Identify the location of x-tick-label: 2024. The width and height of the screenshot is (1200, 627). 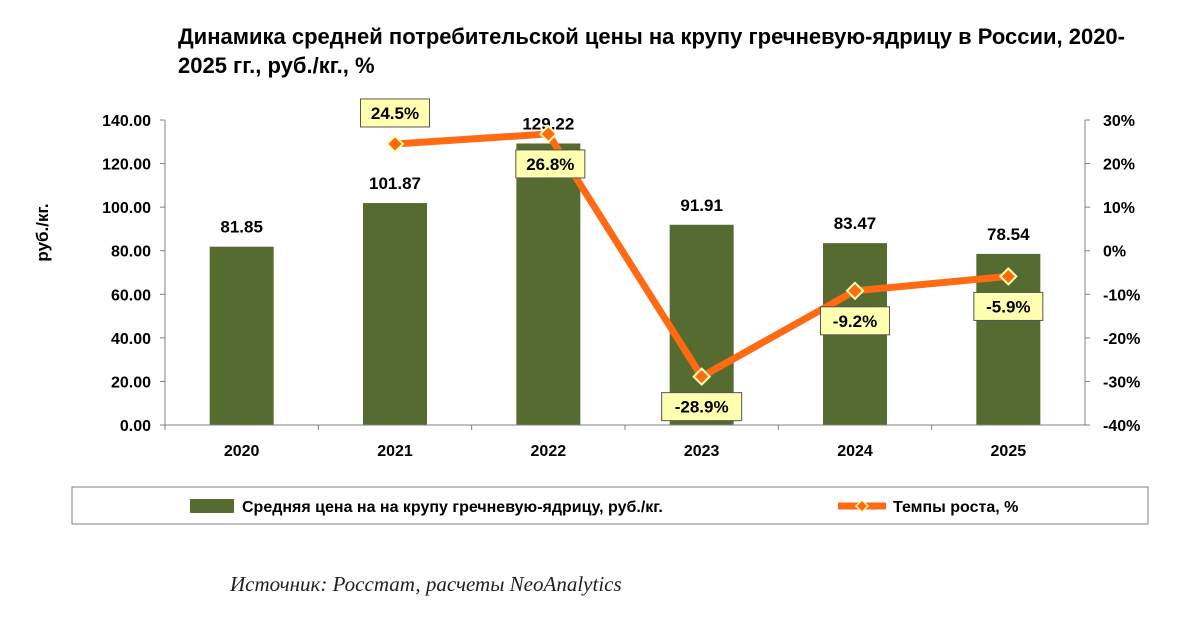
(855, 451).